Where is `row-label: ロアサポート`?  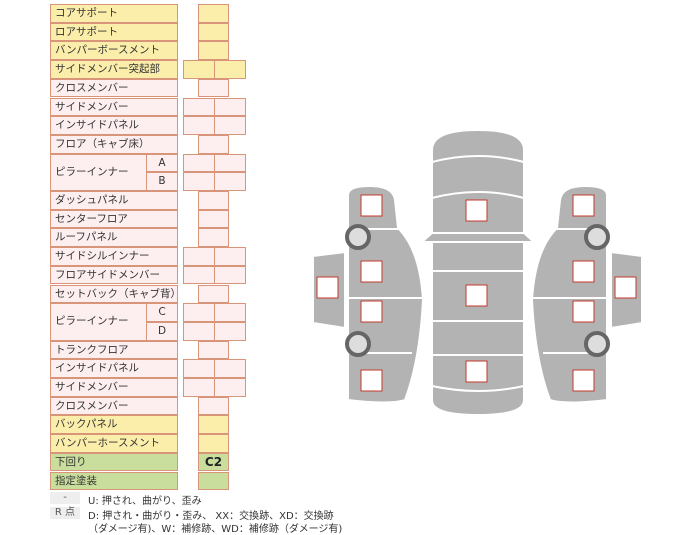 row-label: ロアサポート is located at coordinates (114, 32).